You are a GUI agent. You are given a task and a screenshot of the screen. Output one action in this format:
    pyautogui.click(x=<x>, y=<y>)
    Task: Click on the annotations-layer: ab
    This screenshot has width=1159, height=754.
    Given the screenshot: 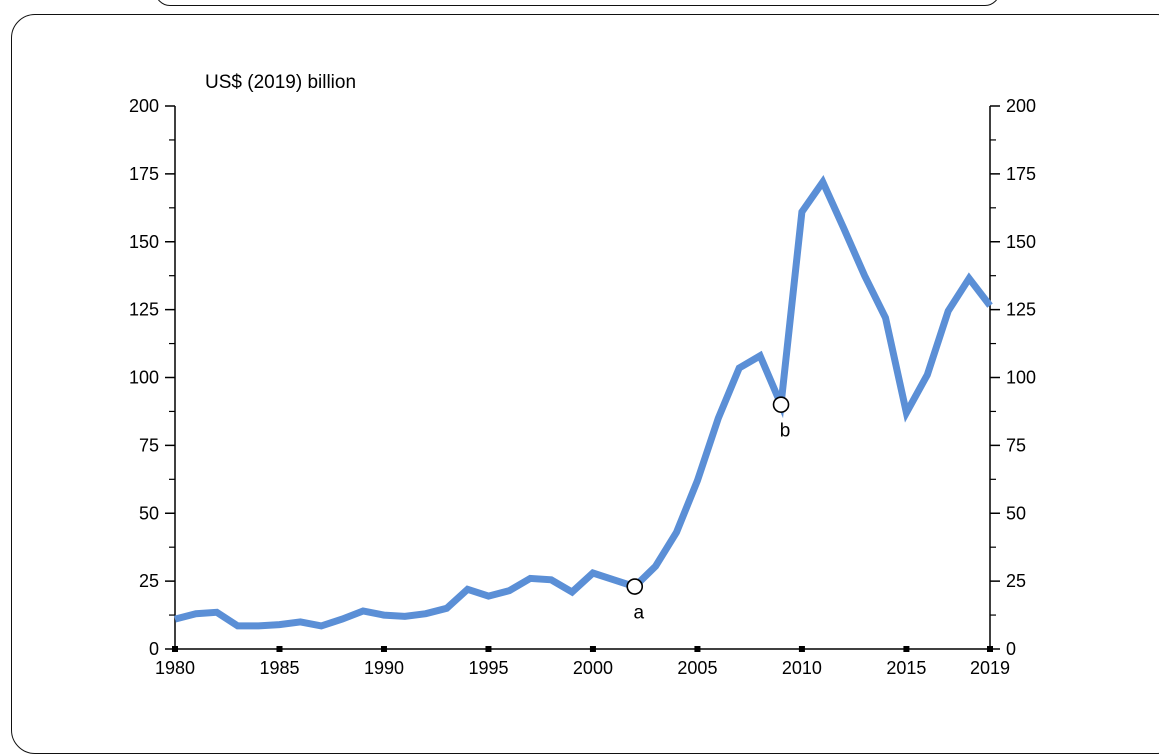 What is the action you would take?
    pyautogui.click(x=708, y=510)
    